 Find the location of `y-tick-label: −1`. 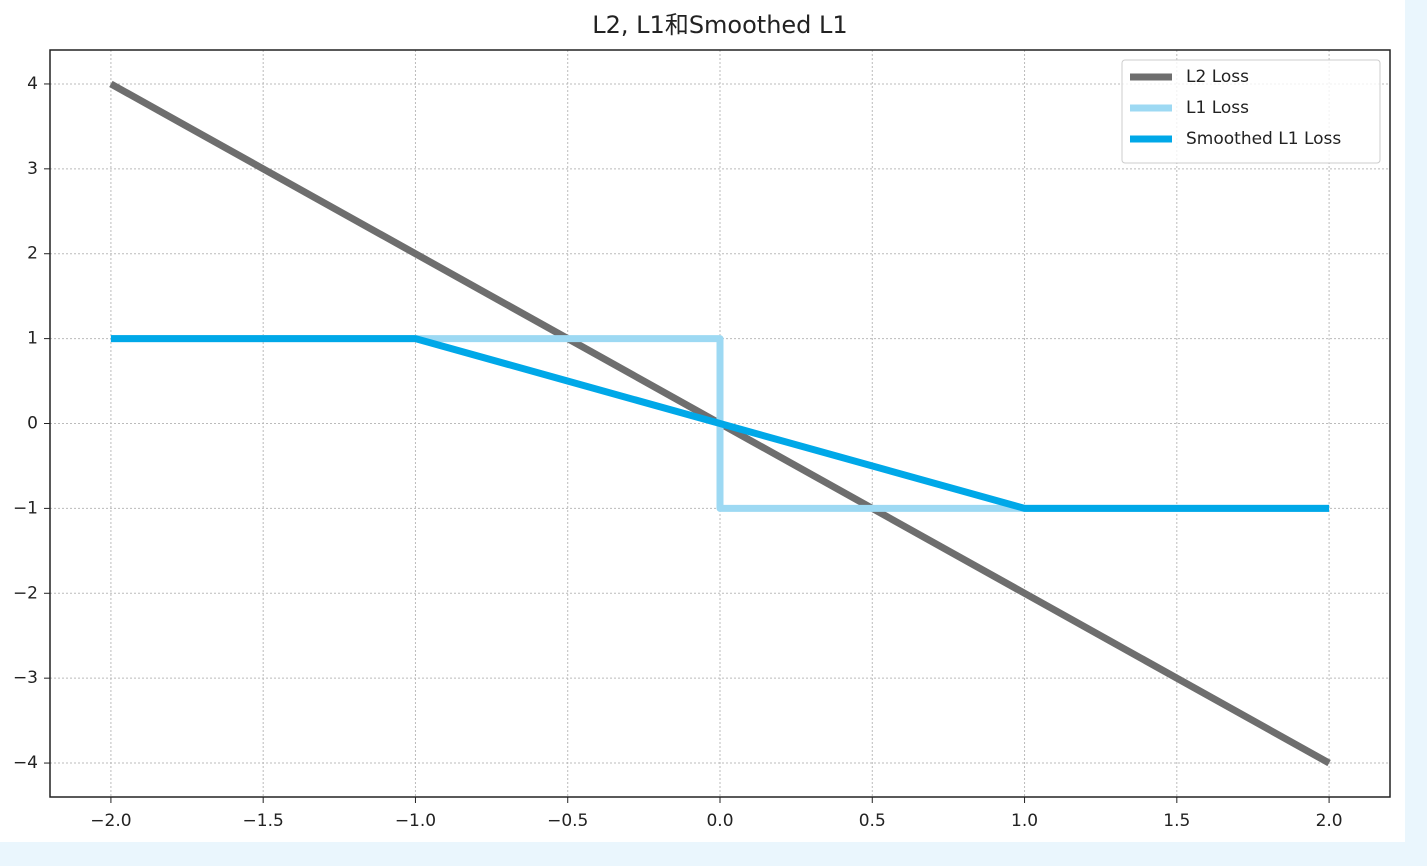

y-tick-label: −1 is located at coordinates (25, 508).